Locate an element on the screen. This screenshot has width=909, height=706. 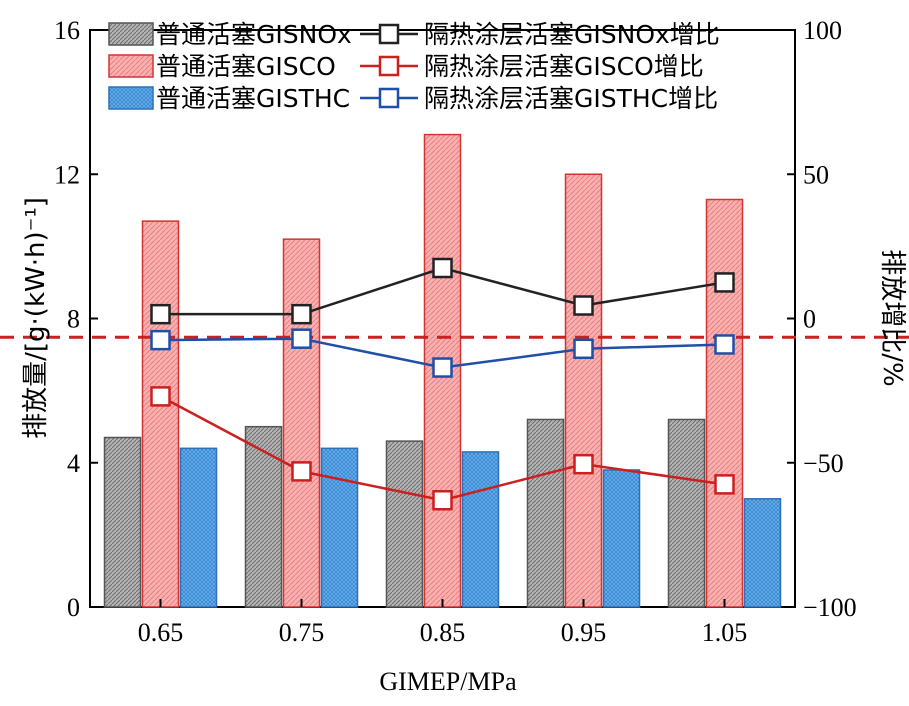
bar-co-0.75 is located at coordinates (301, 423).